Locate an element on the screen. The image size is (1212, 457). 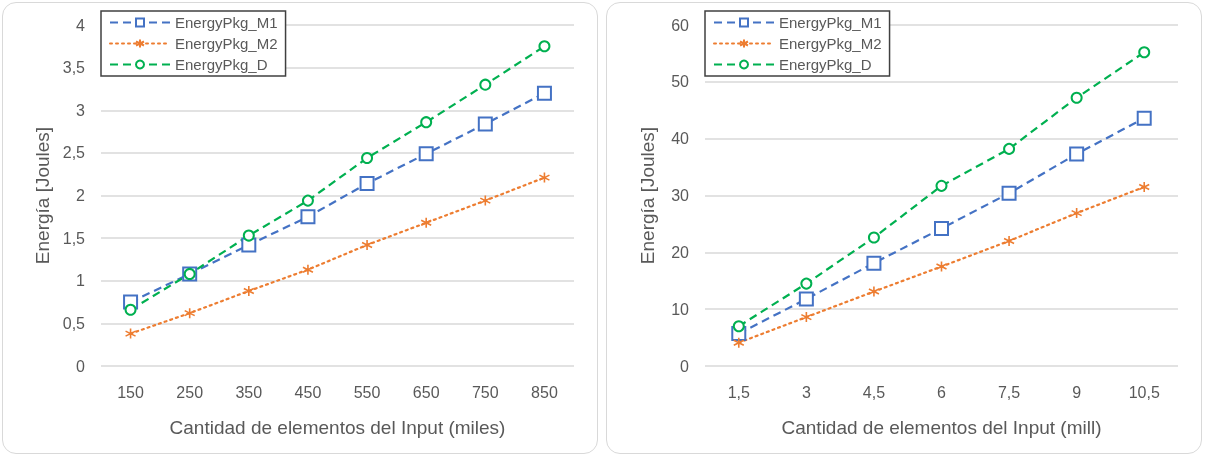
x-axis-title: Cantidad de elementos del Input (mill) is located at coordinates (941, 427).